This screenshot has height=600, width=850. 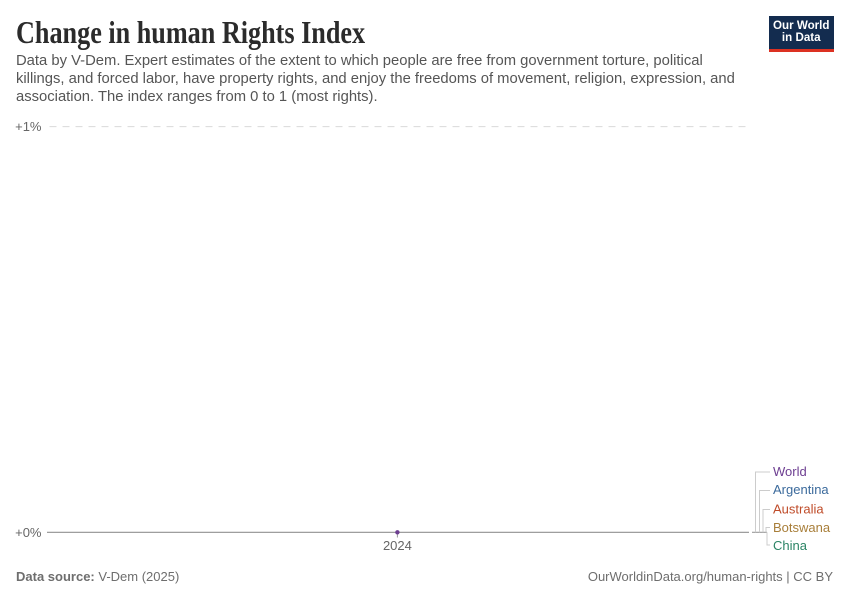 What do you see at coordinates (802, 527) in the screenshot?
I see `svg-text: Botswana` at bounding box center [802, 527].